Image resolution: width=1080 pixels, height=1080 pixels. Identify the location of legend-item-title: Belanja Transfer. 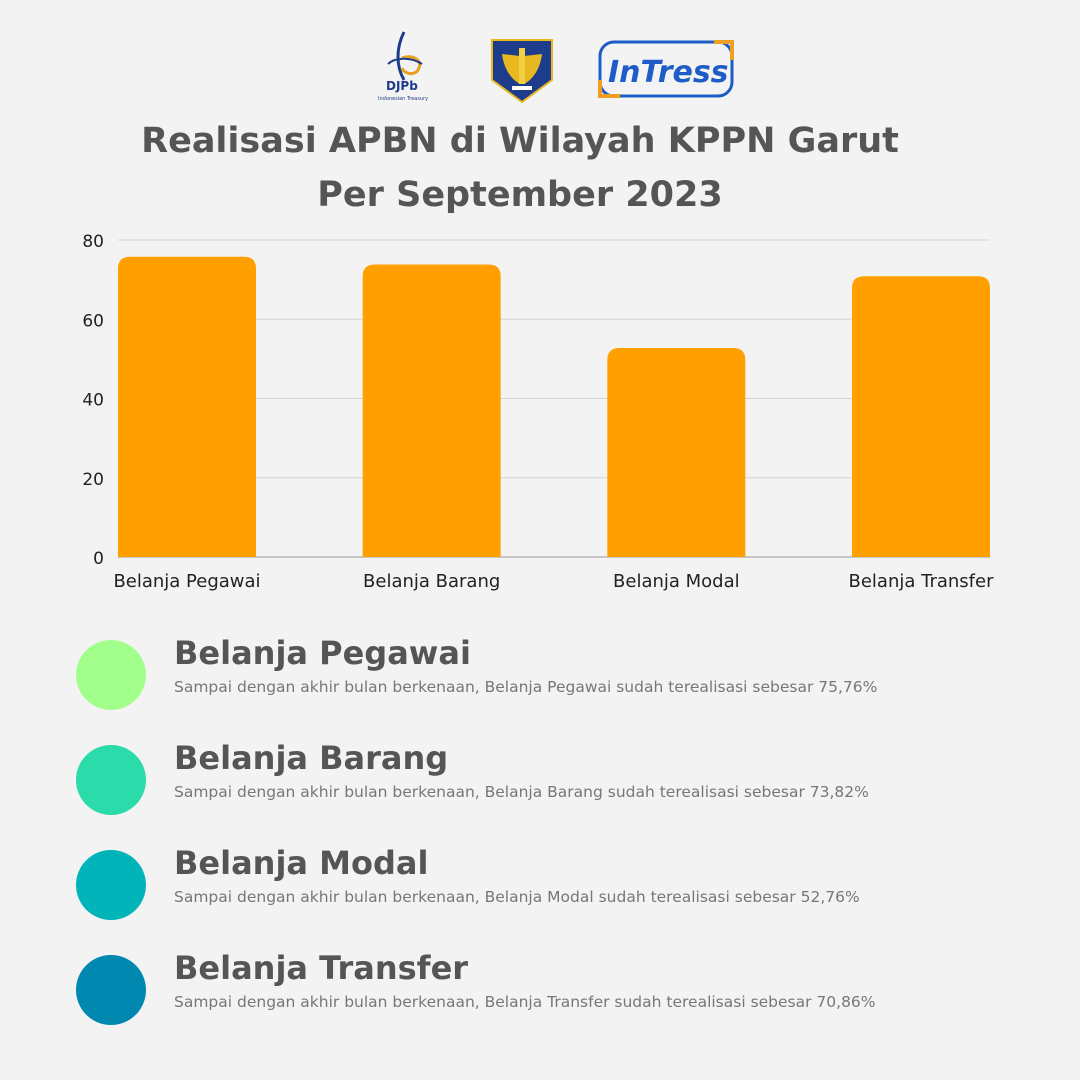
(321, 968).